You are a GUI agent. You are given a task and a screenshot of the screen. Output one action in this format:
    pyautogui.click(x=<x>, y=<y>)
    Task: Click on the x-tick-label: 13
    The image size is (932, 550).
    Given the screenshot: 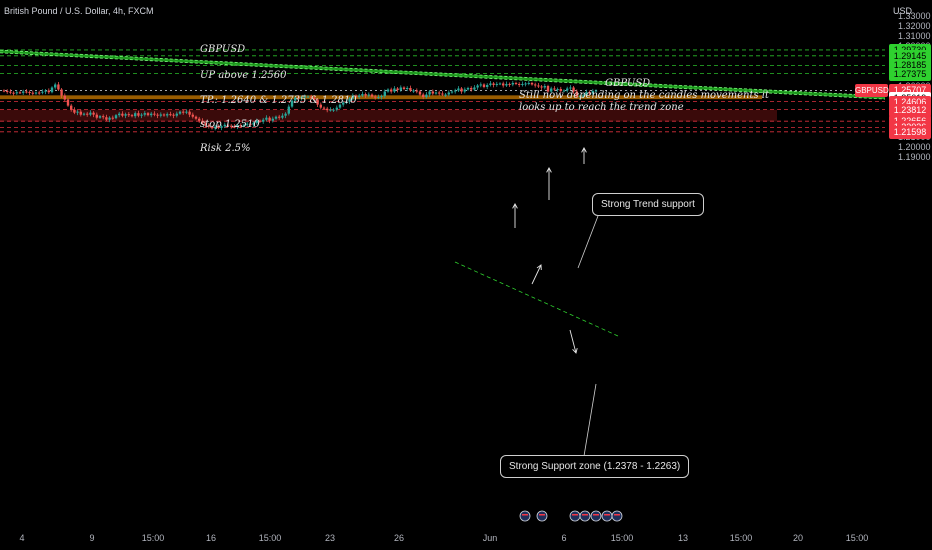 What is the action you would take?
    pyautogui.click(x=683, y=538)
    